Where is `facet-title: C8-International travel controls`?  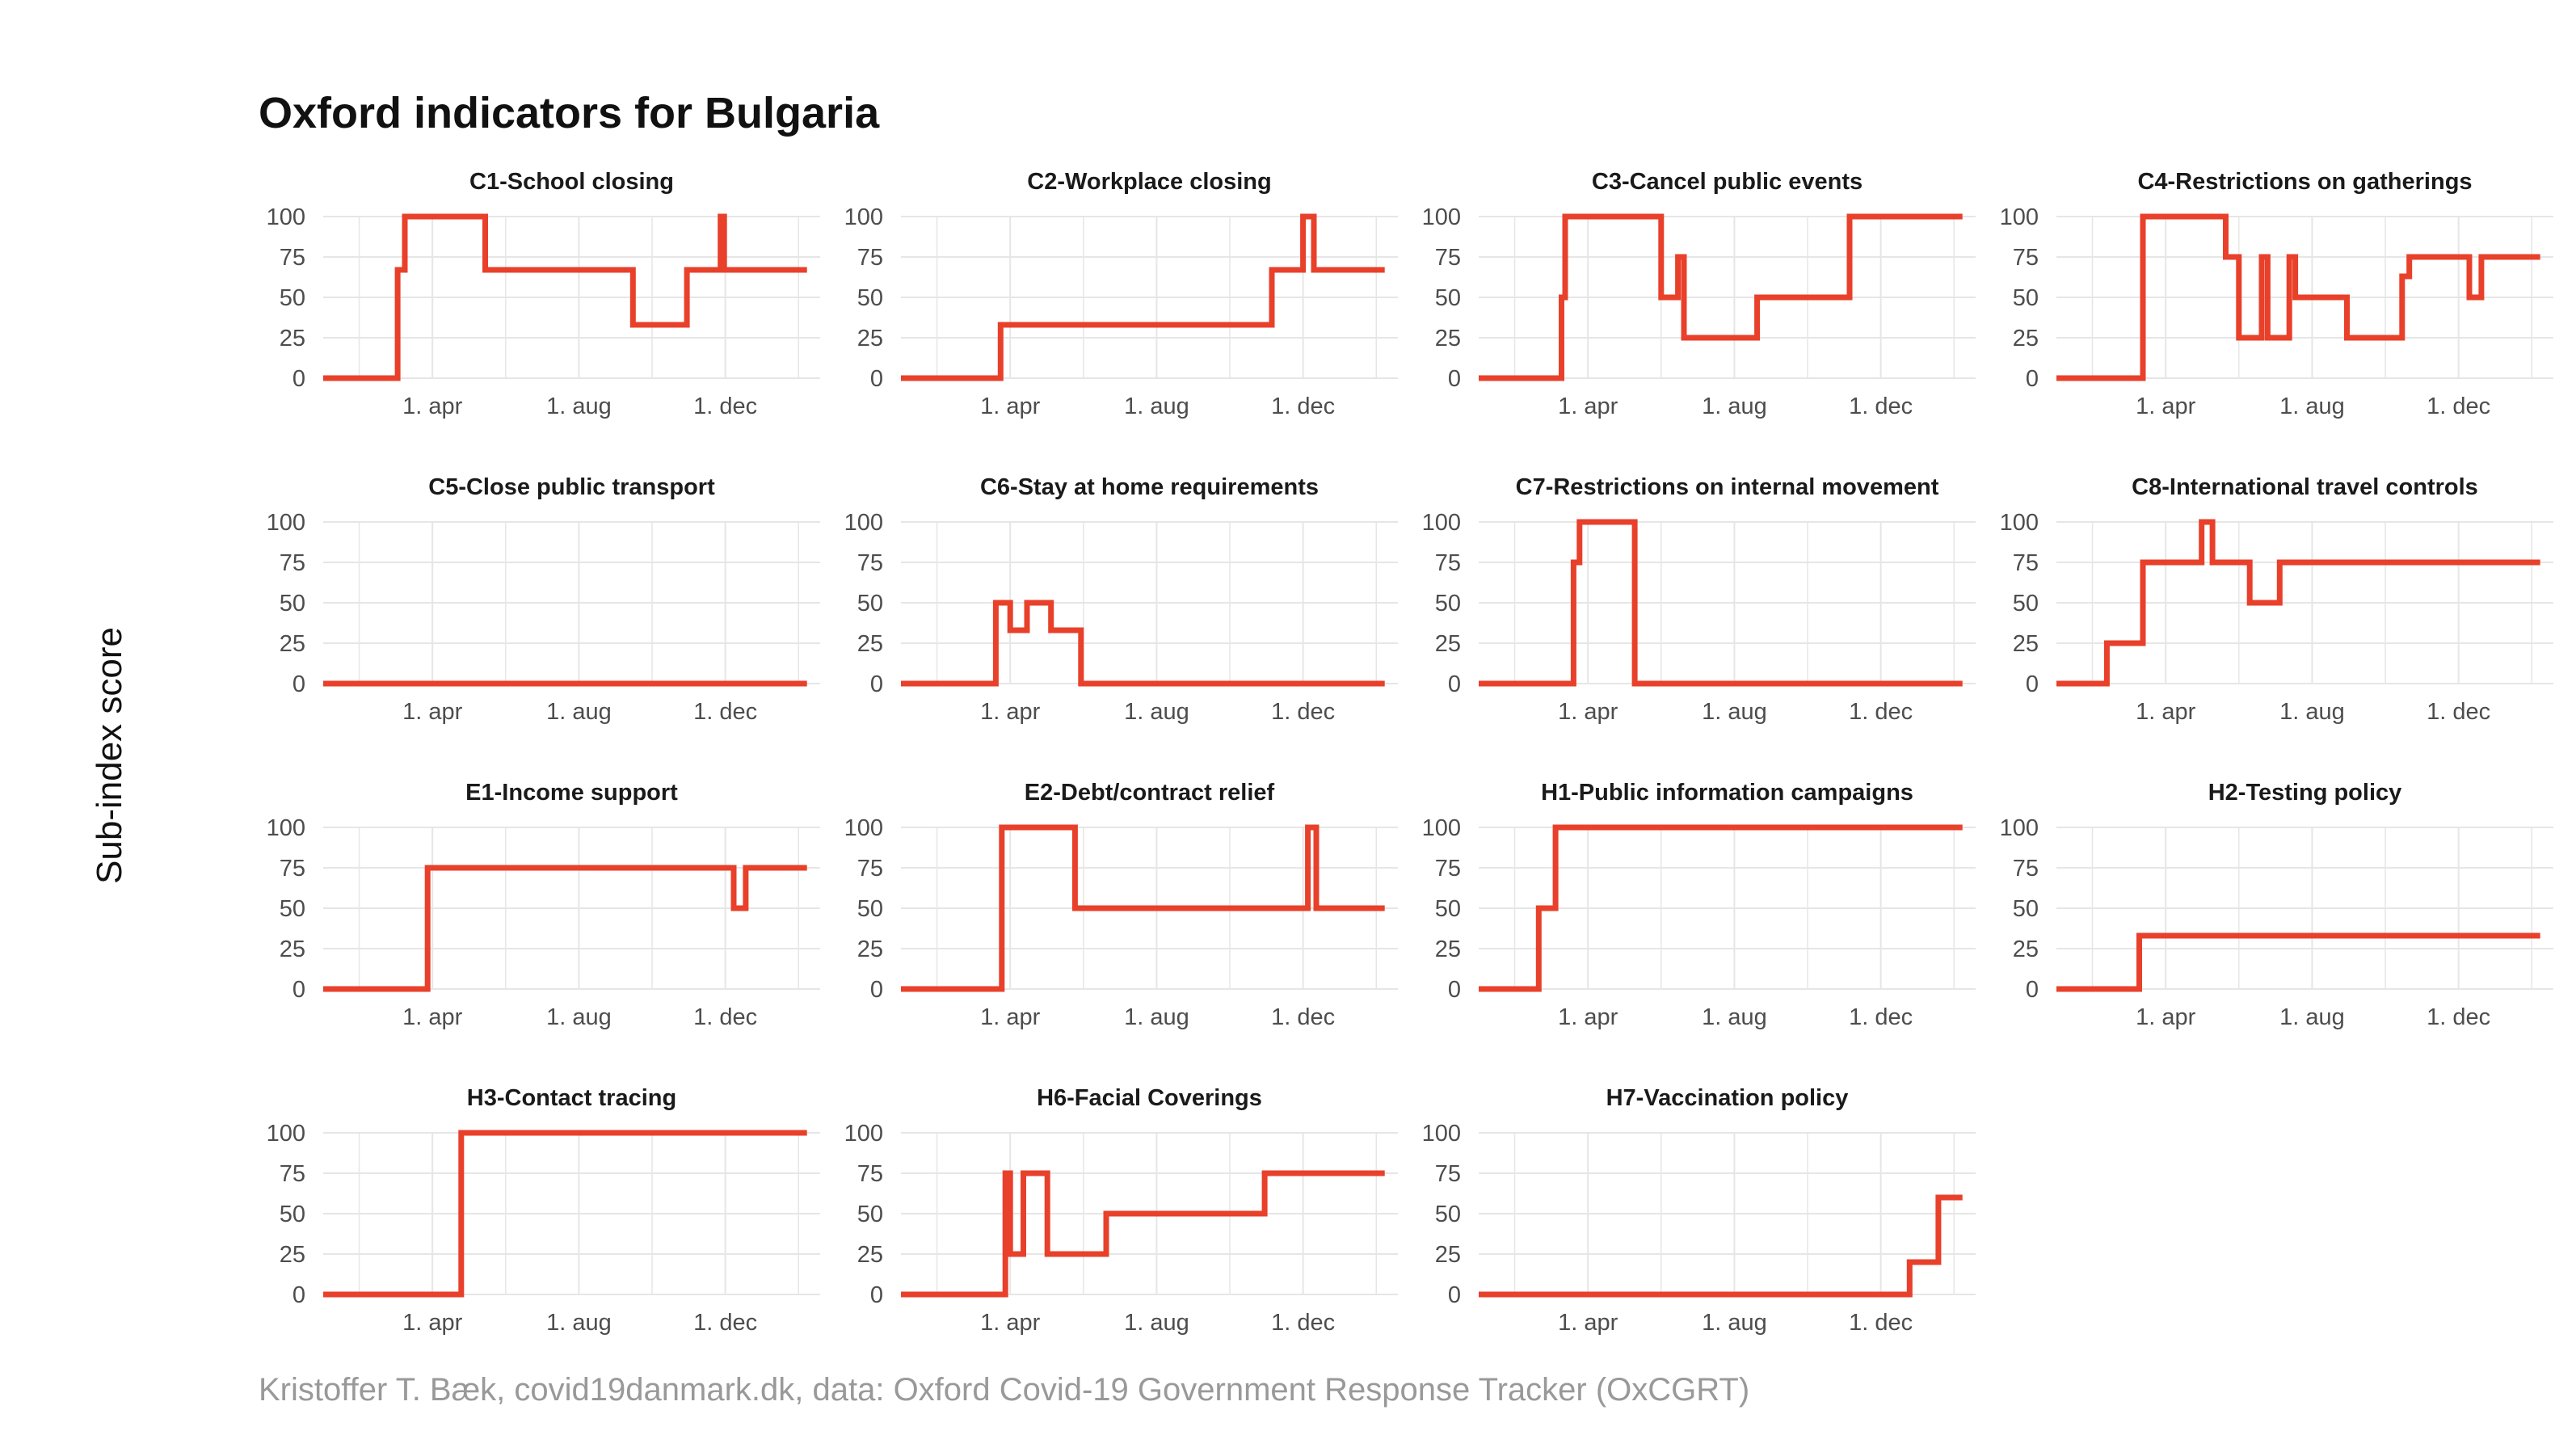
facet-title: C8-International travel controls is located at coordinates (2305, 487).